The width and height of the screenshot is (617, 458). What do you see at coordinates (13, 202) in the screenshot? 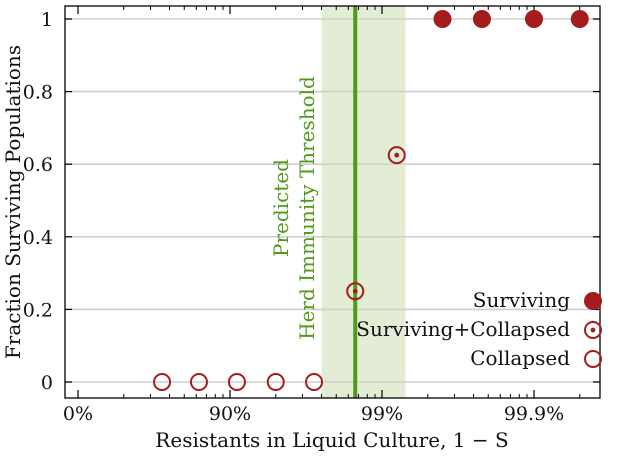
I see `y-axis-label: Fraction Surviving Populations` at bounding box center [13, 202].